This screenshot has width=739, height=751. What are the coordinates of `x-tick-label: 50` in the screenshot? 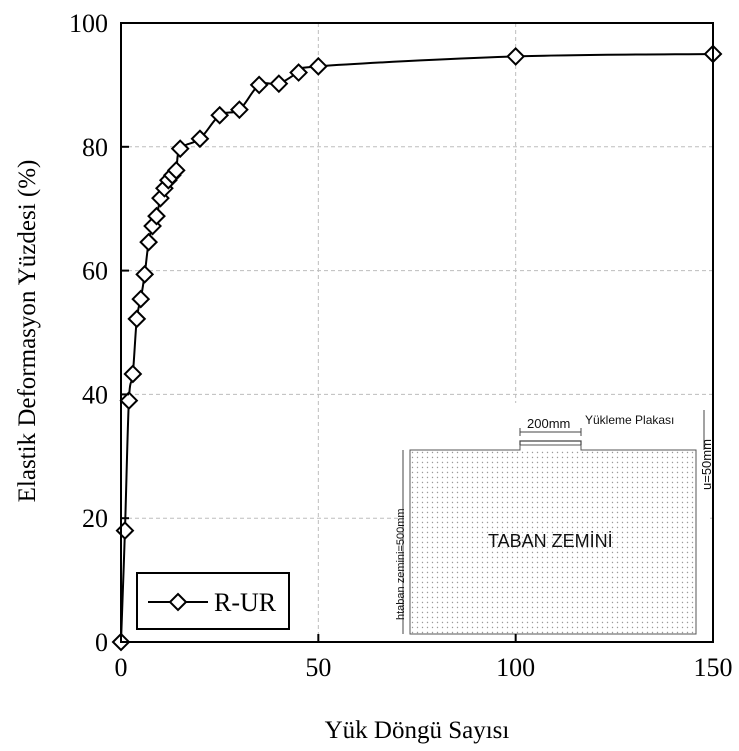 It's located at (318, 667).